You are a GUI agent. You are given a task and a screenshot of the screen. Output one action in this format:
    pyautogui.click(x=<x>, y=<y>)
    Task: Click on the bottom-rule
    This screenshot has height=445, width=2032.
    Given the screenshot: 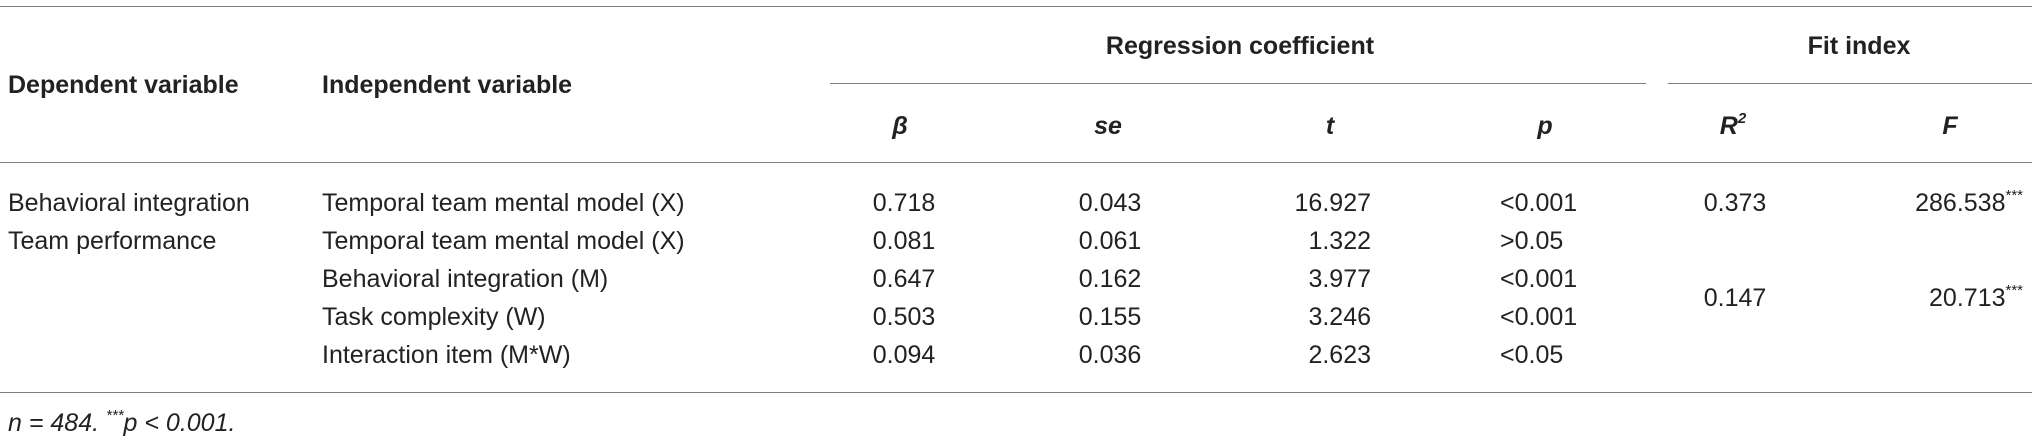 What is the action you would take?
    pyautogui.click(x=1016, y=392)
    